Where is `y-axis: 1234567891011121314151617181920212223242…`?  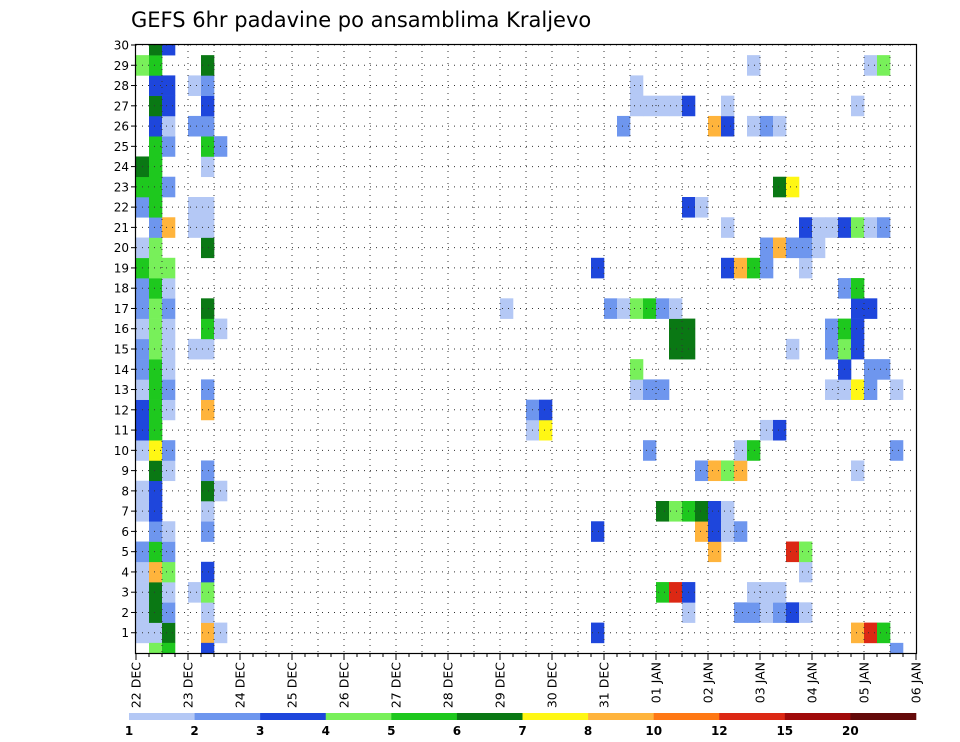 y-axis: 1234567891011121314151617181920212223242… is located at coordinates (125, 339).